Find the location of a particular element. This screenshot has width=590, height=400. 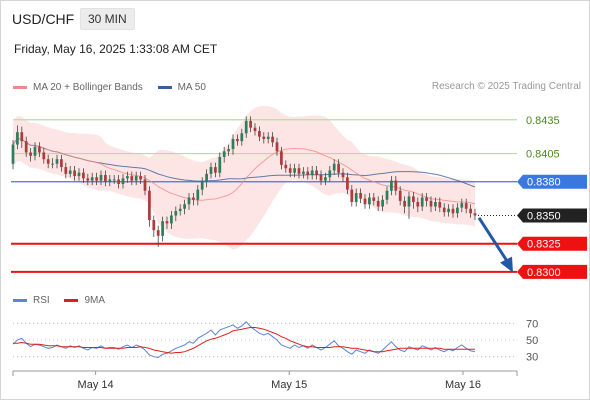

price-legend: MA 20 + Bollinger Bands MA 50 is located at coordinates (115, 87).